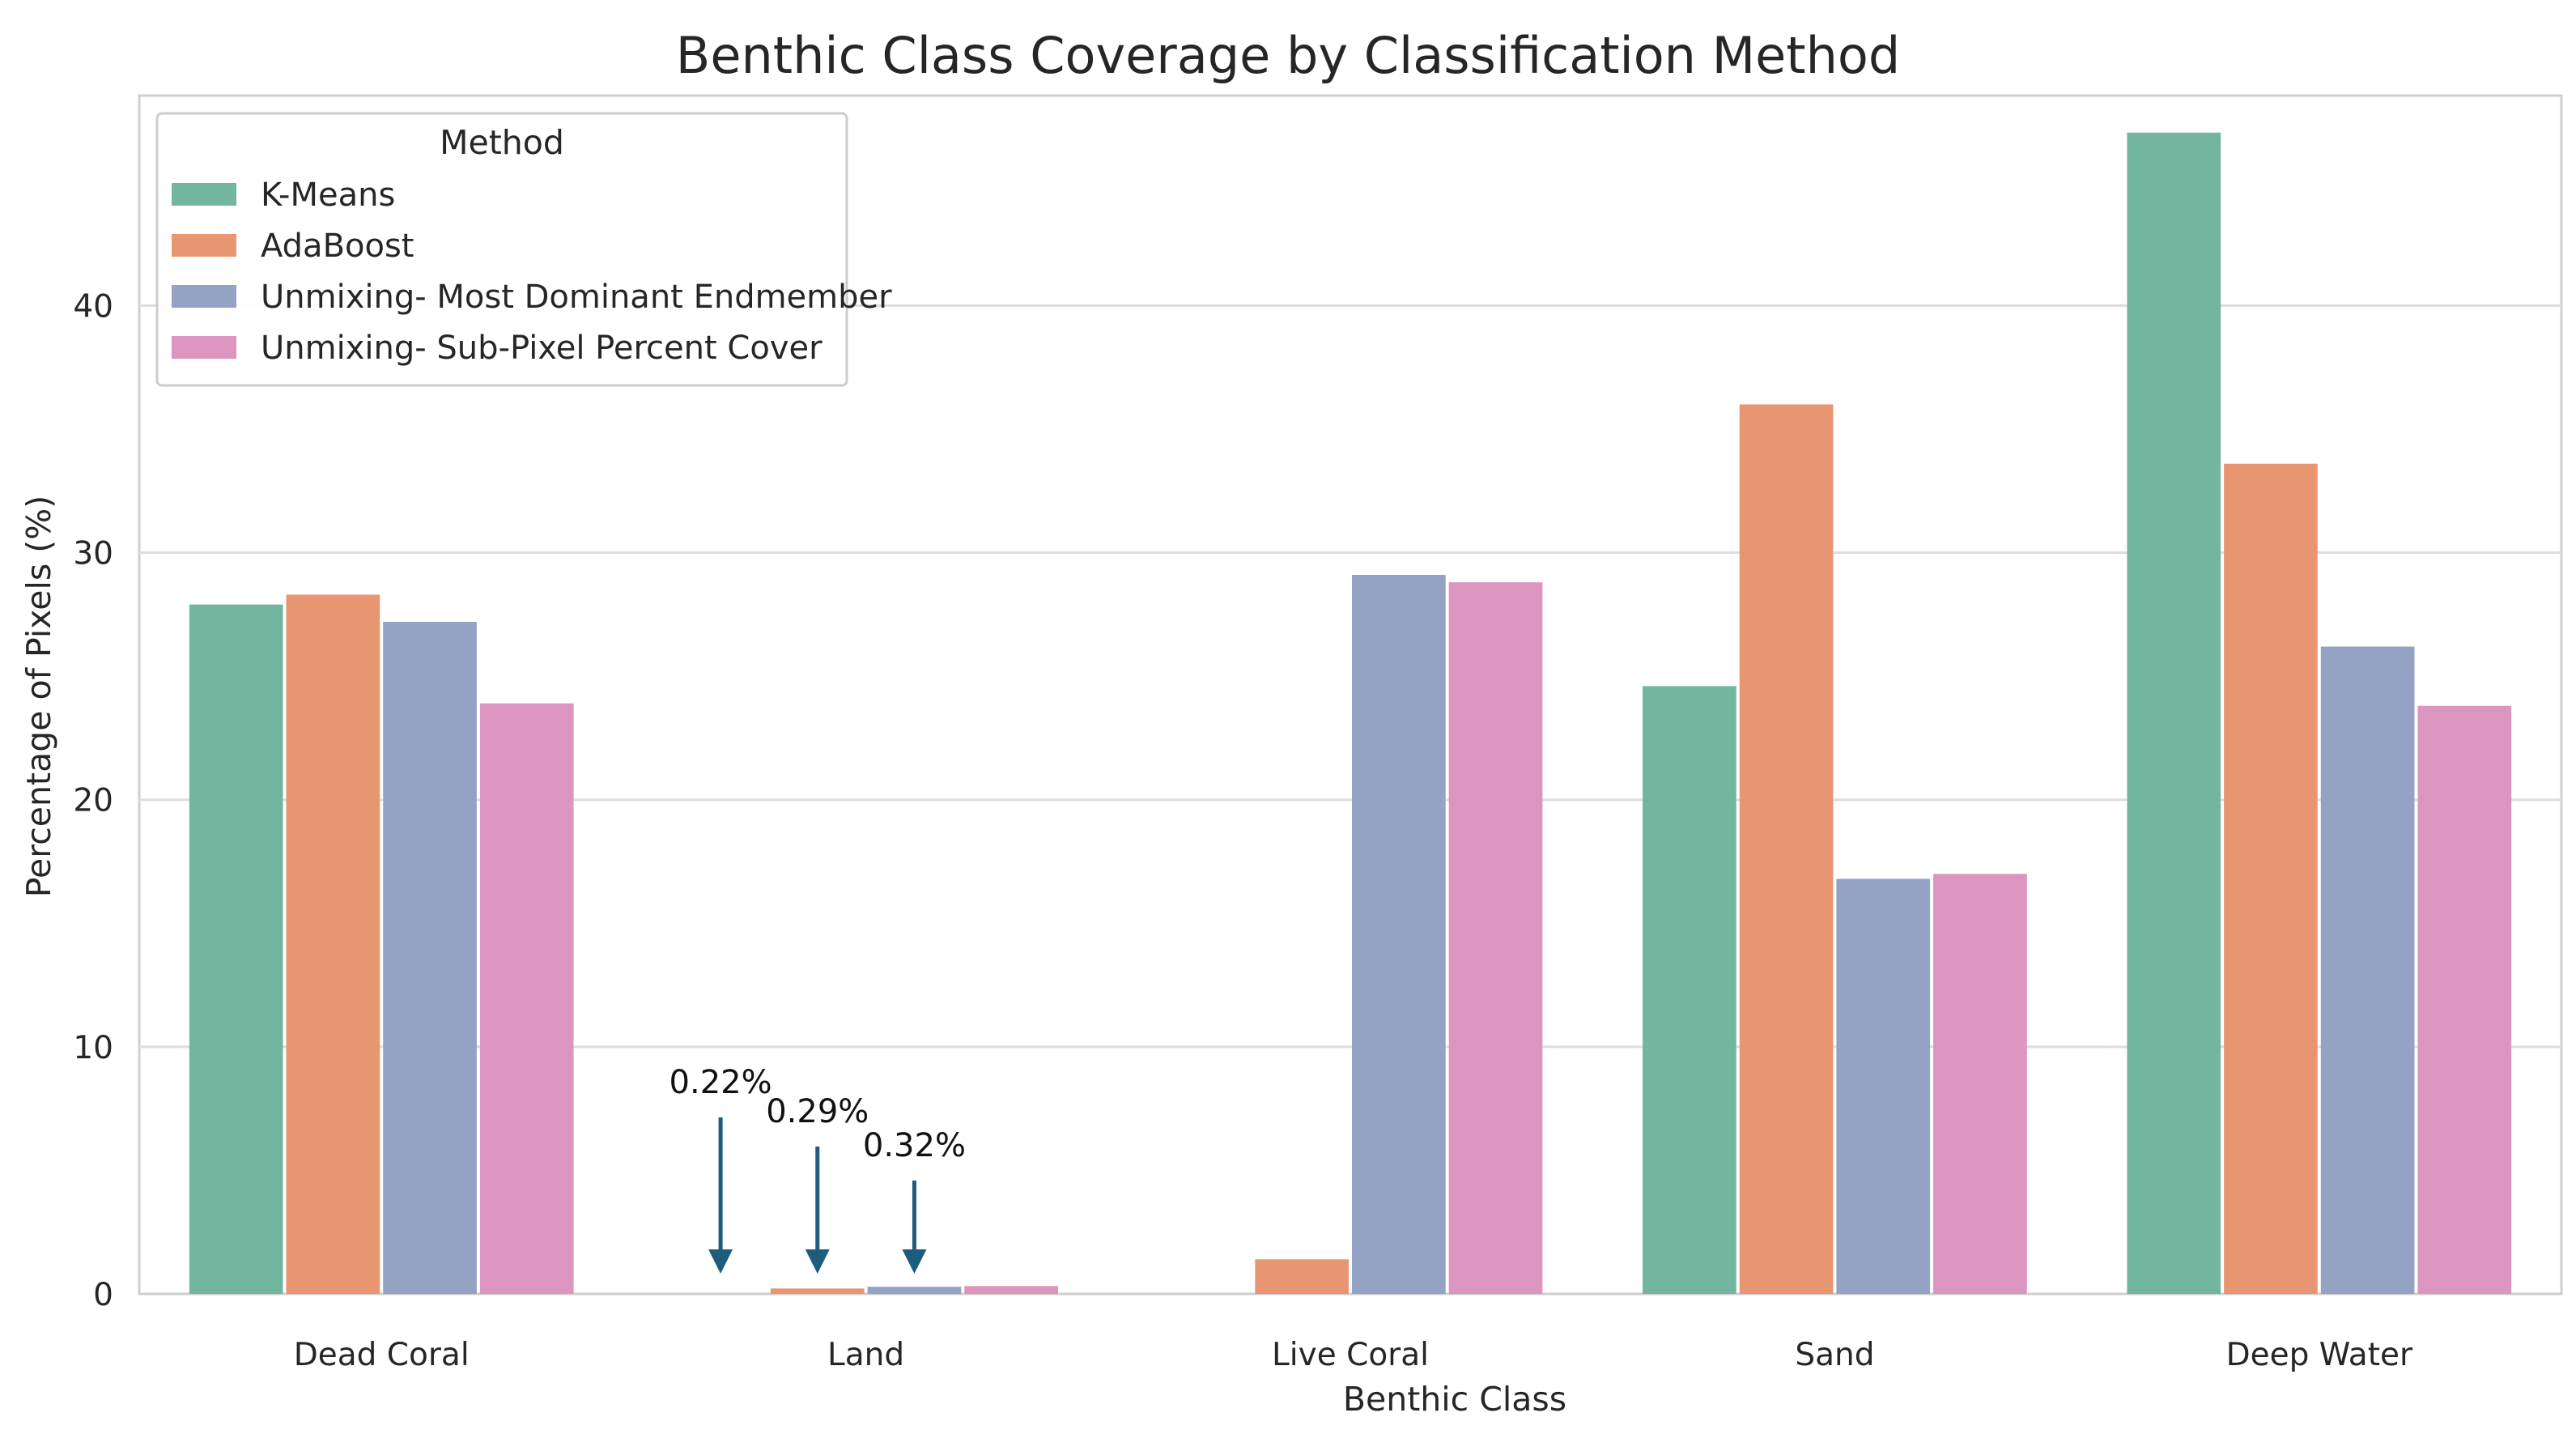 The width and height of the screenshot is (2576, 1434). Describe the element at coordinates (817, 1111) in the screenshot. I see `annotation-label: 0.29%` at that location.